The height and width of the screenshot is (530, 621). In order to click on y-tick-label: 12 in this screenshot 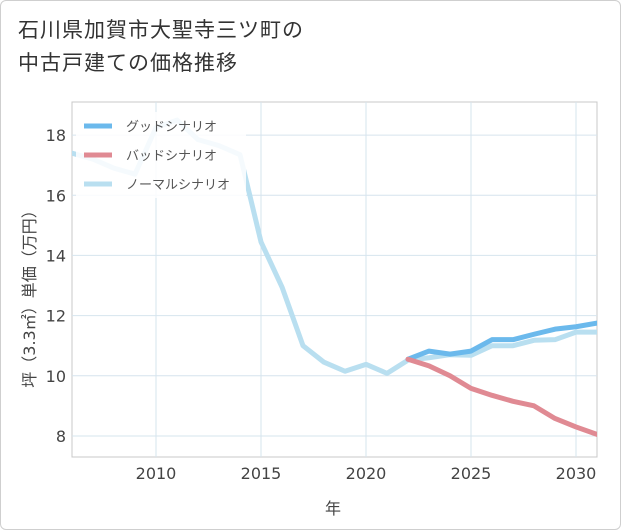, I will do `click(56, 316)`.